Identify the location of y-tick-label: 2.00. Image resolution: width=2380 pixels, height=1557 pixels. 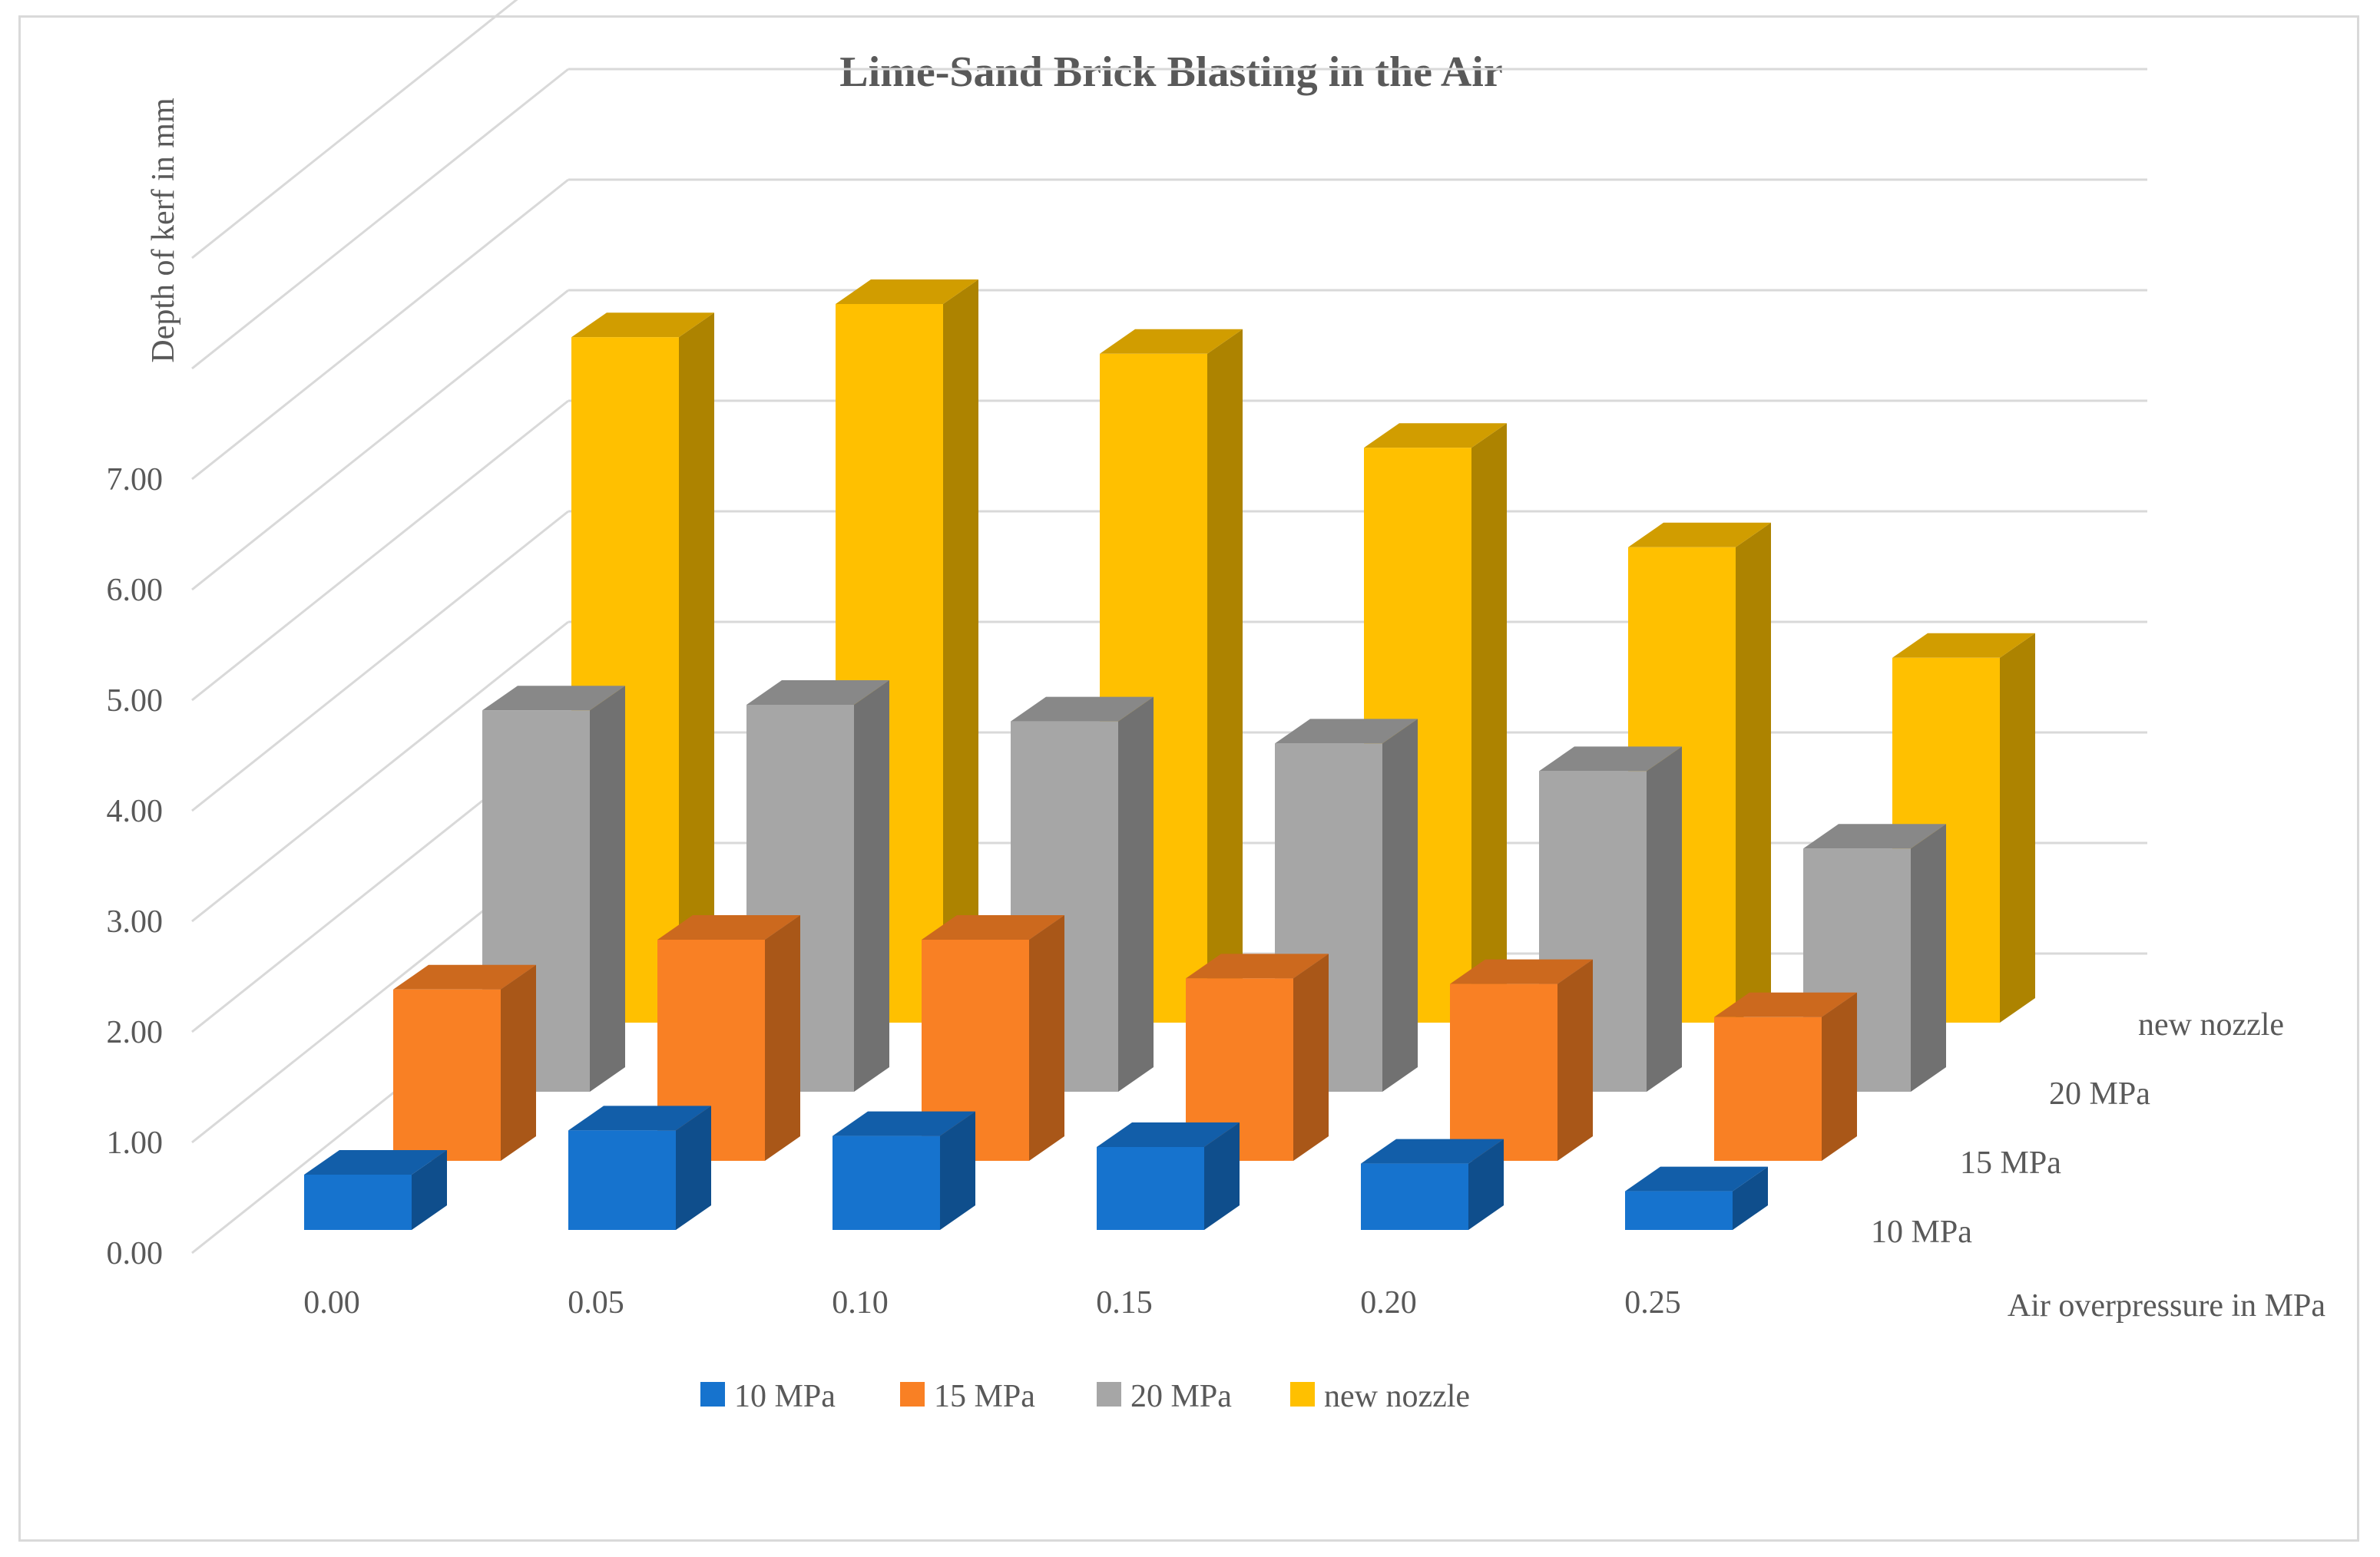
(135, 1032).